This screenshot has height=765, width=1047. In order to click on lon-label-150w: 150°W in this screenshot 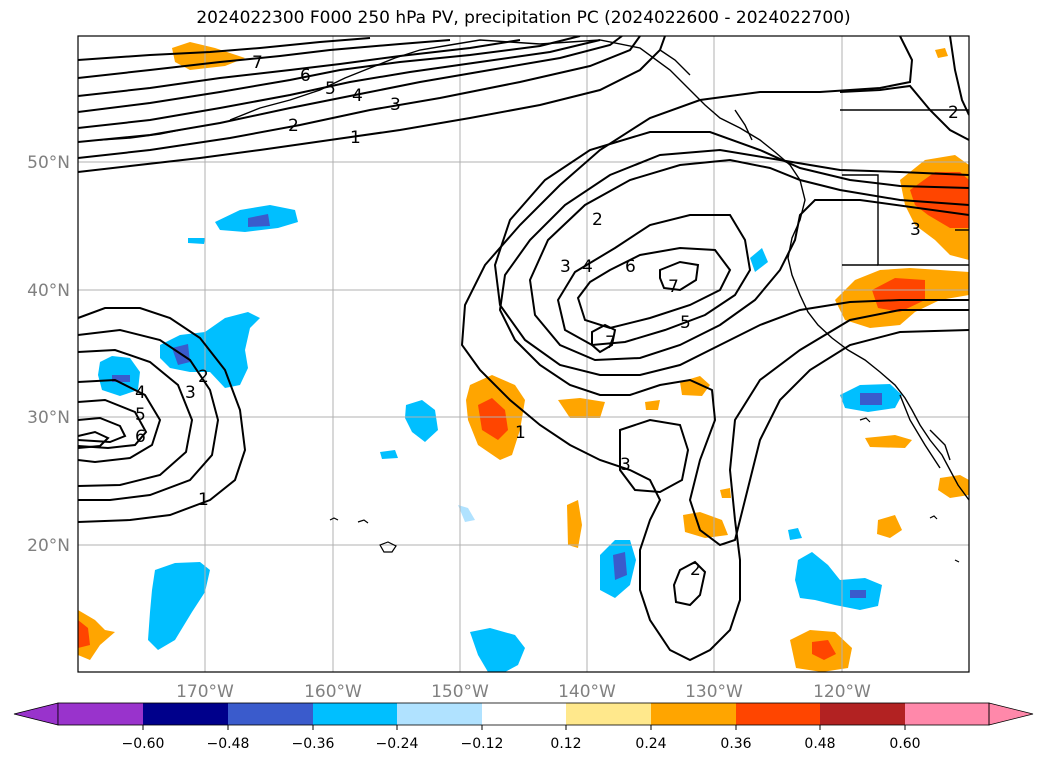, I will do `click(460, 692)`.